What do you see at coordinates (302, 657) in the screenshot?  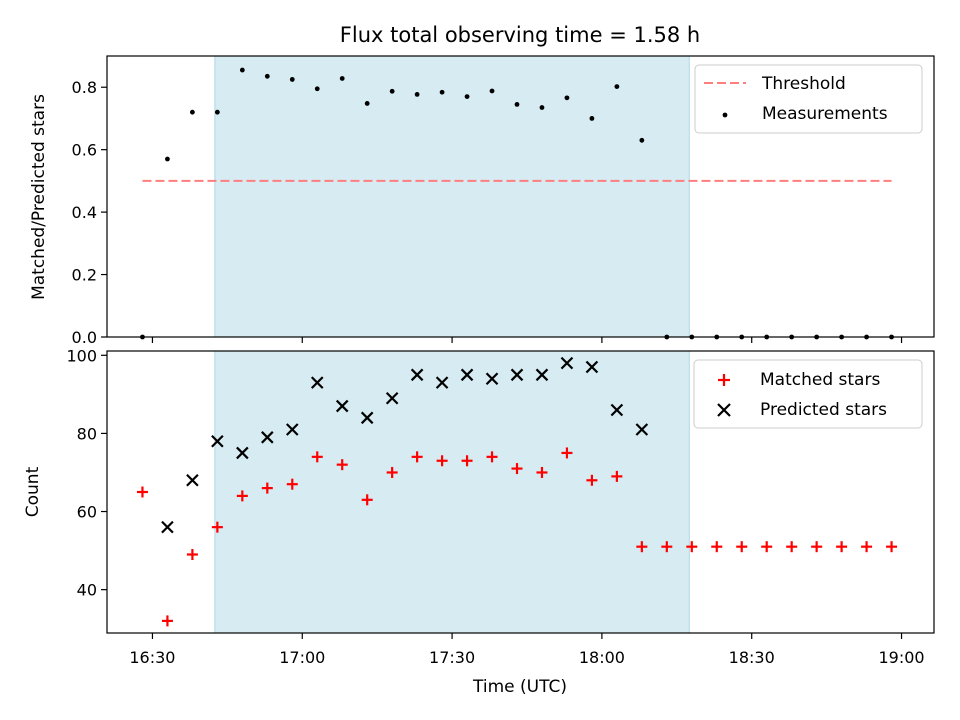 I see `x-tick-label: 17:00` at bounding box center [302, 657].